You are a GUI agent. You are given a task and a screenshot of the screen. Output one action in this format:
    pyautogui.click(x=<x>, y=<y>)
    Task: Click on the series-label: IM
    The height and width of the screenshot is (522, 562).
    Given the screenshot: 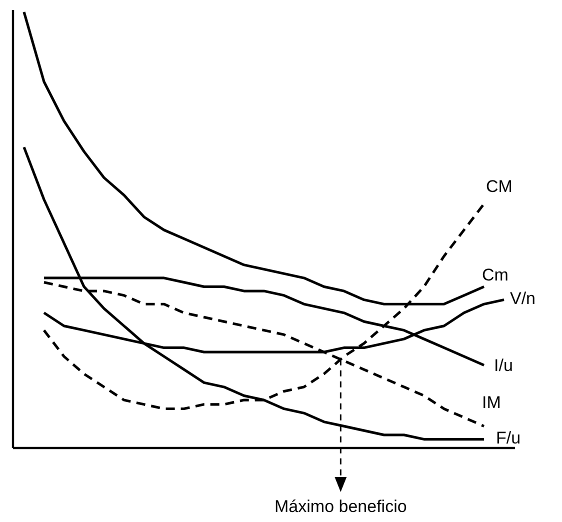 What is the action you would take?
    pyautogui.click(x=491, y=402)
    